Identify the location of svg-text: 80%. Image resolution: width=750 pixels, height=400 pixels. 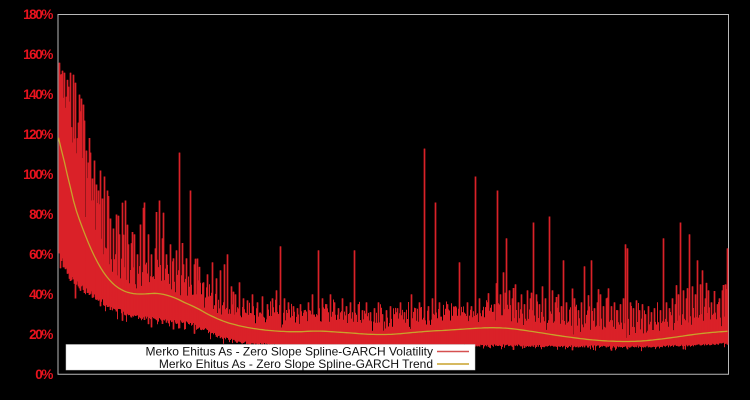
(41, 214).